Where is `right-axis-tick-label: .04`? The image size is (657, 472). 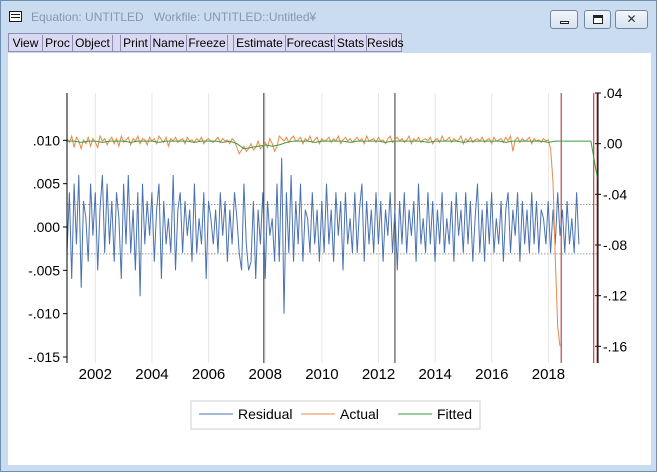 right-axis-tick-label: .04 is located at coordinates (613, 93).